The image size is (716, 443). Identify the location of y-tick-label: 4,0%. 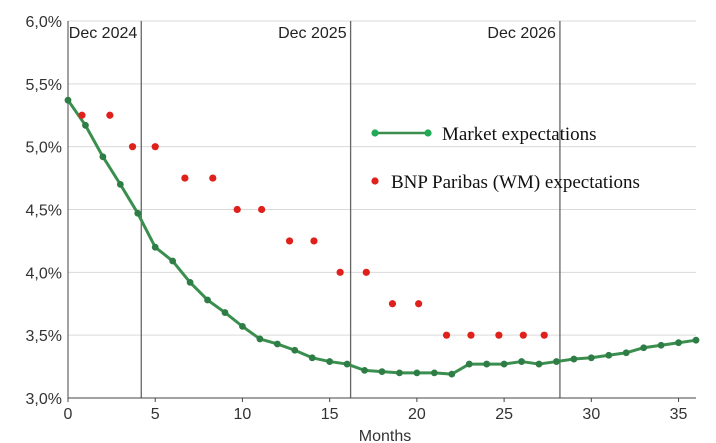
(44, 273).